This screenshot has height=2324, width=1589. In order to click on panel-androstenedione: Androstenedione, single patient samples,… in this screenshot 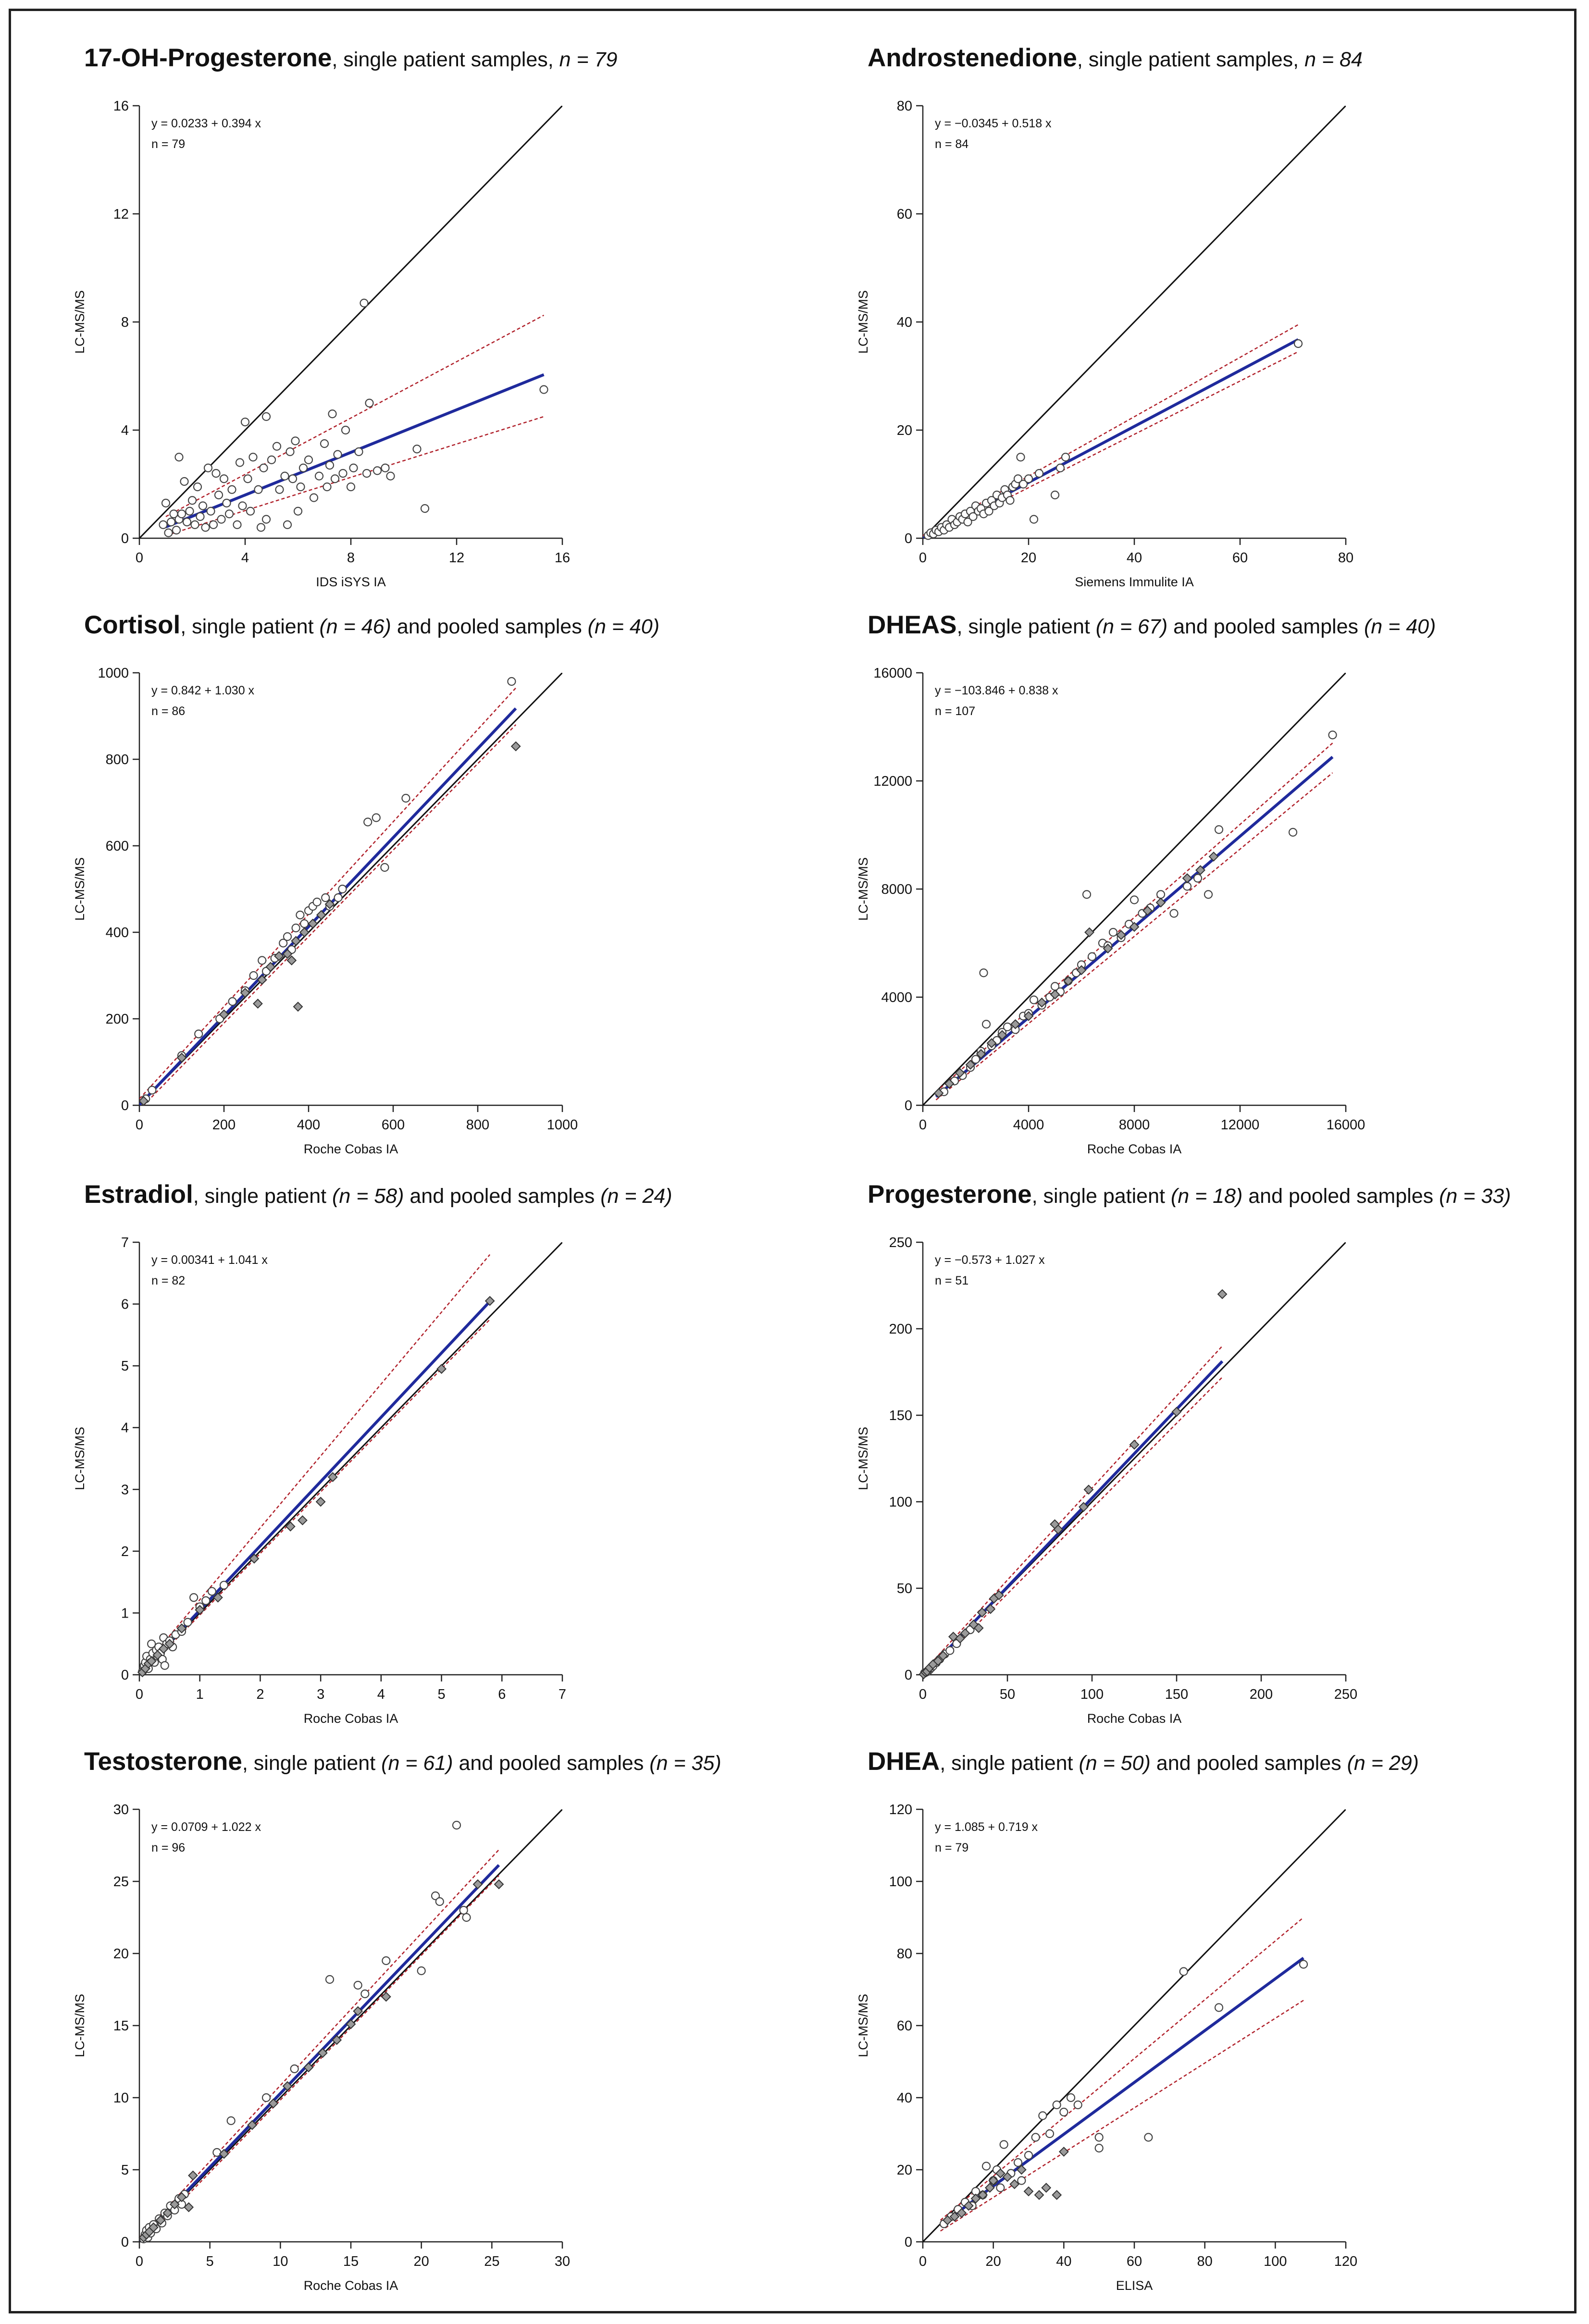, I will do `click(1222, 326)`.